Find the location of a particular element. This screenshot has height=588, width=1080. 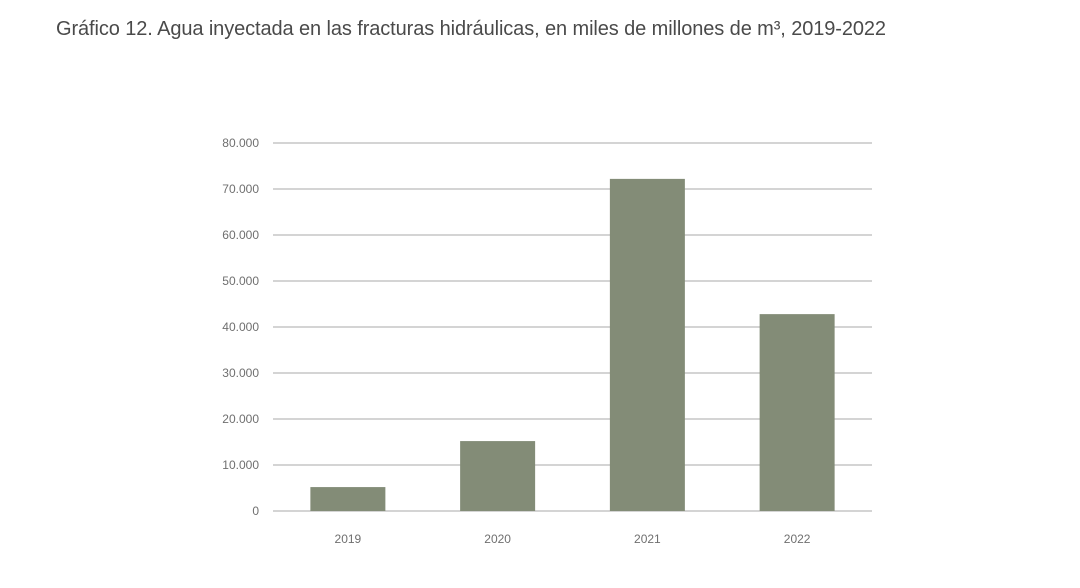

y-tick-label: 40.000 is located at coordinates (240, 327).